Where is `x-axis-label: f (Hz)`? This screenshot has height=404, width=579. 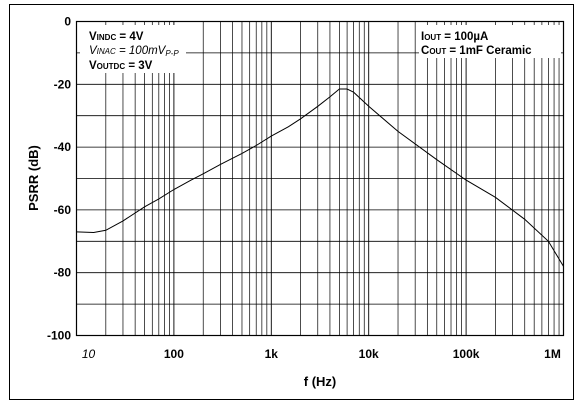
x-axis-label: f (Hz) is located at coordinates (320, 381).